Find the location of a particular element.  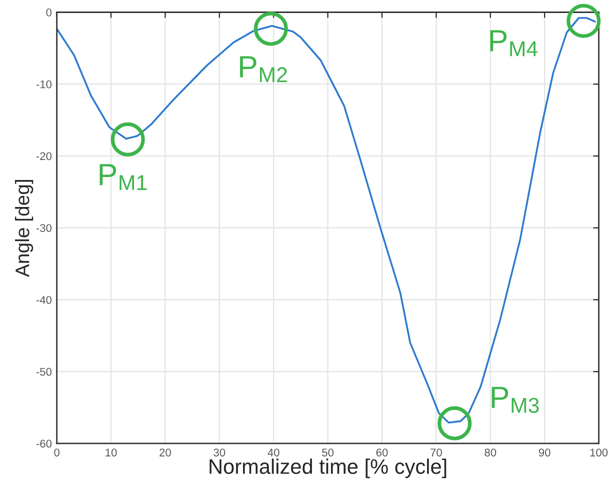

x-axis-title: Normalized time [% cycle] is located at coordinates (328, 468).